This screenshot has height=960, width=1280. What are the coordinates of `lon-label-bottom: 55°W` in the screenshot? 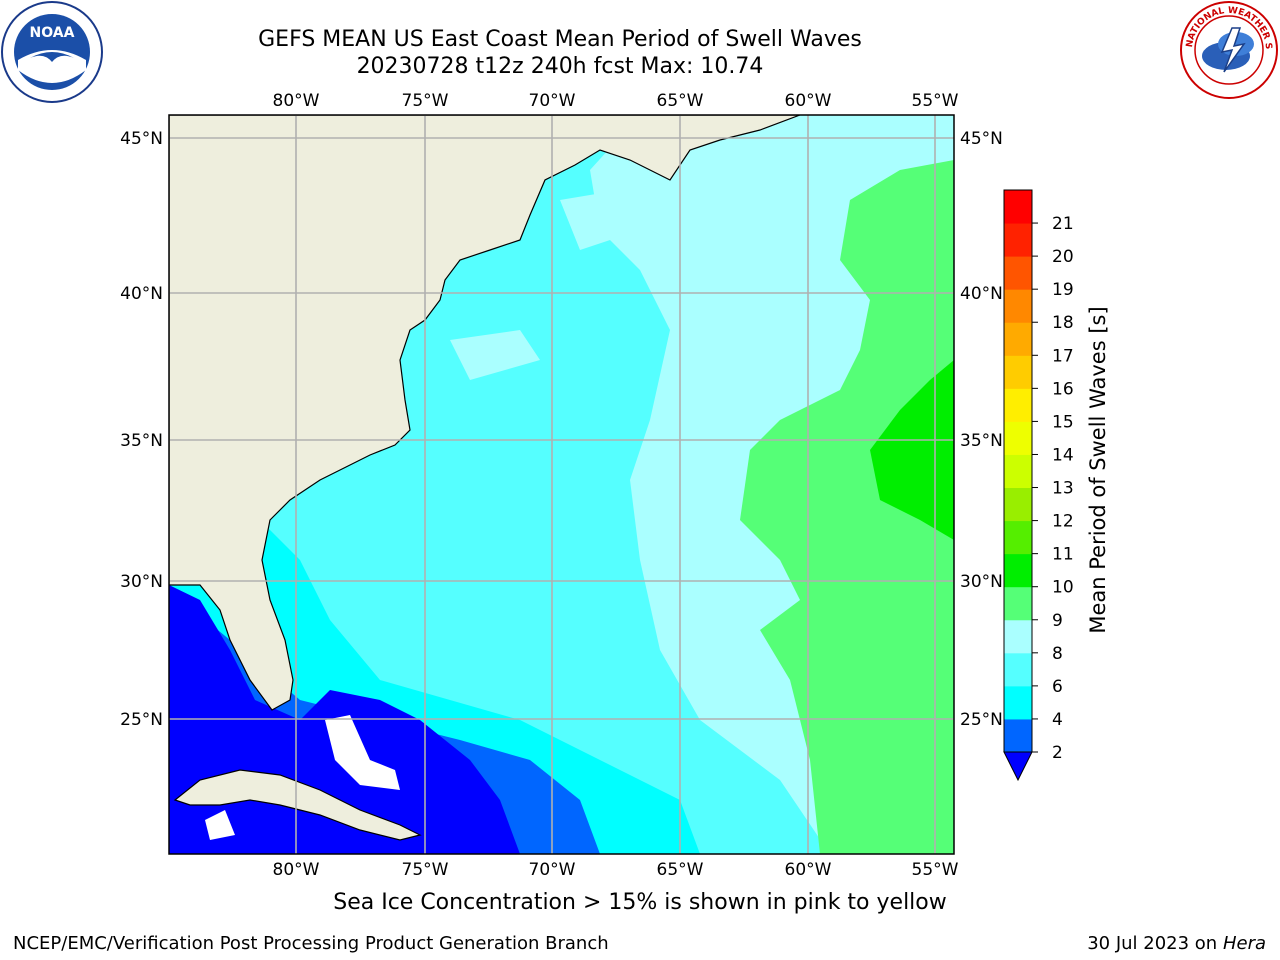 It's located at (935, 870).